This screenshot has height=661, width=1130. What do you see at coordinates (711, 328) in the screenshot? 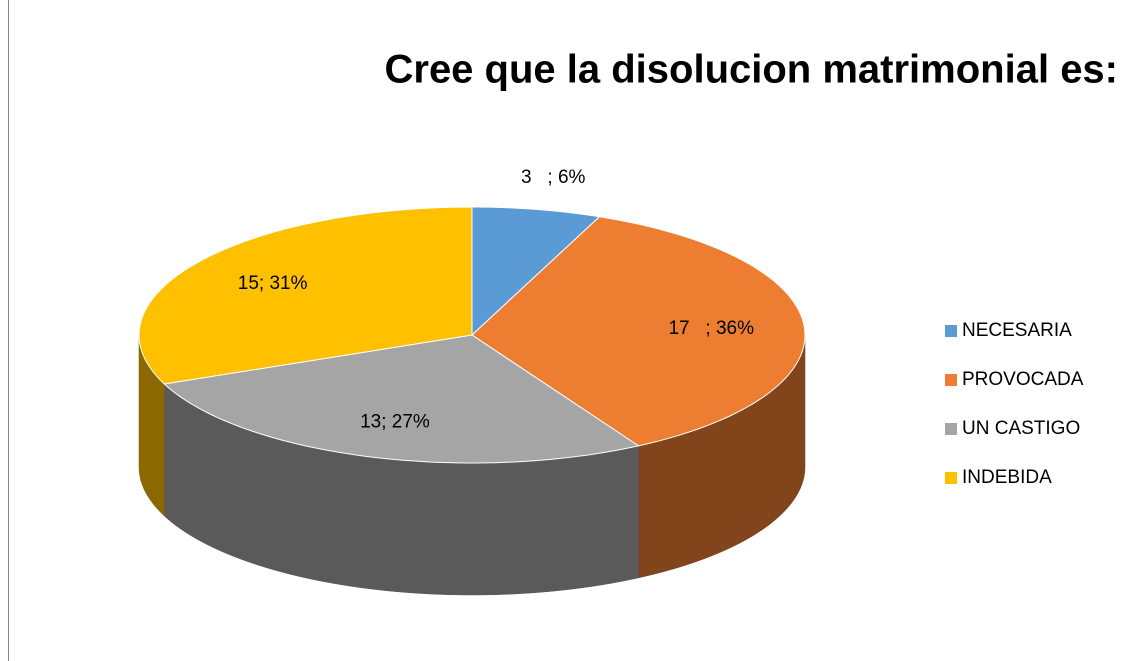
I see `data-label: 17 ; 36%` at bounding box center [711, 328].